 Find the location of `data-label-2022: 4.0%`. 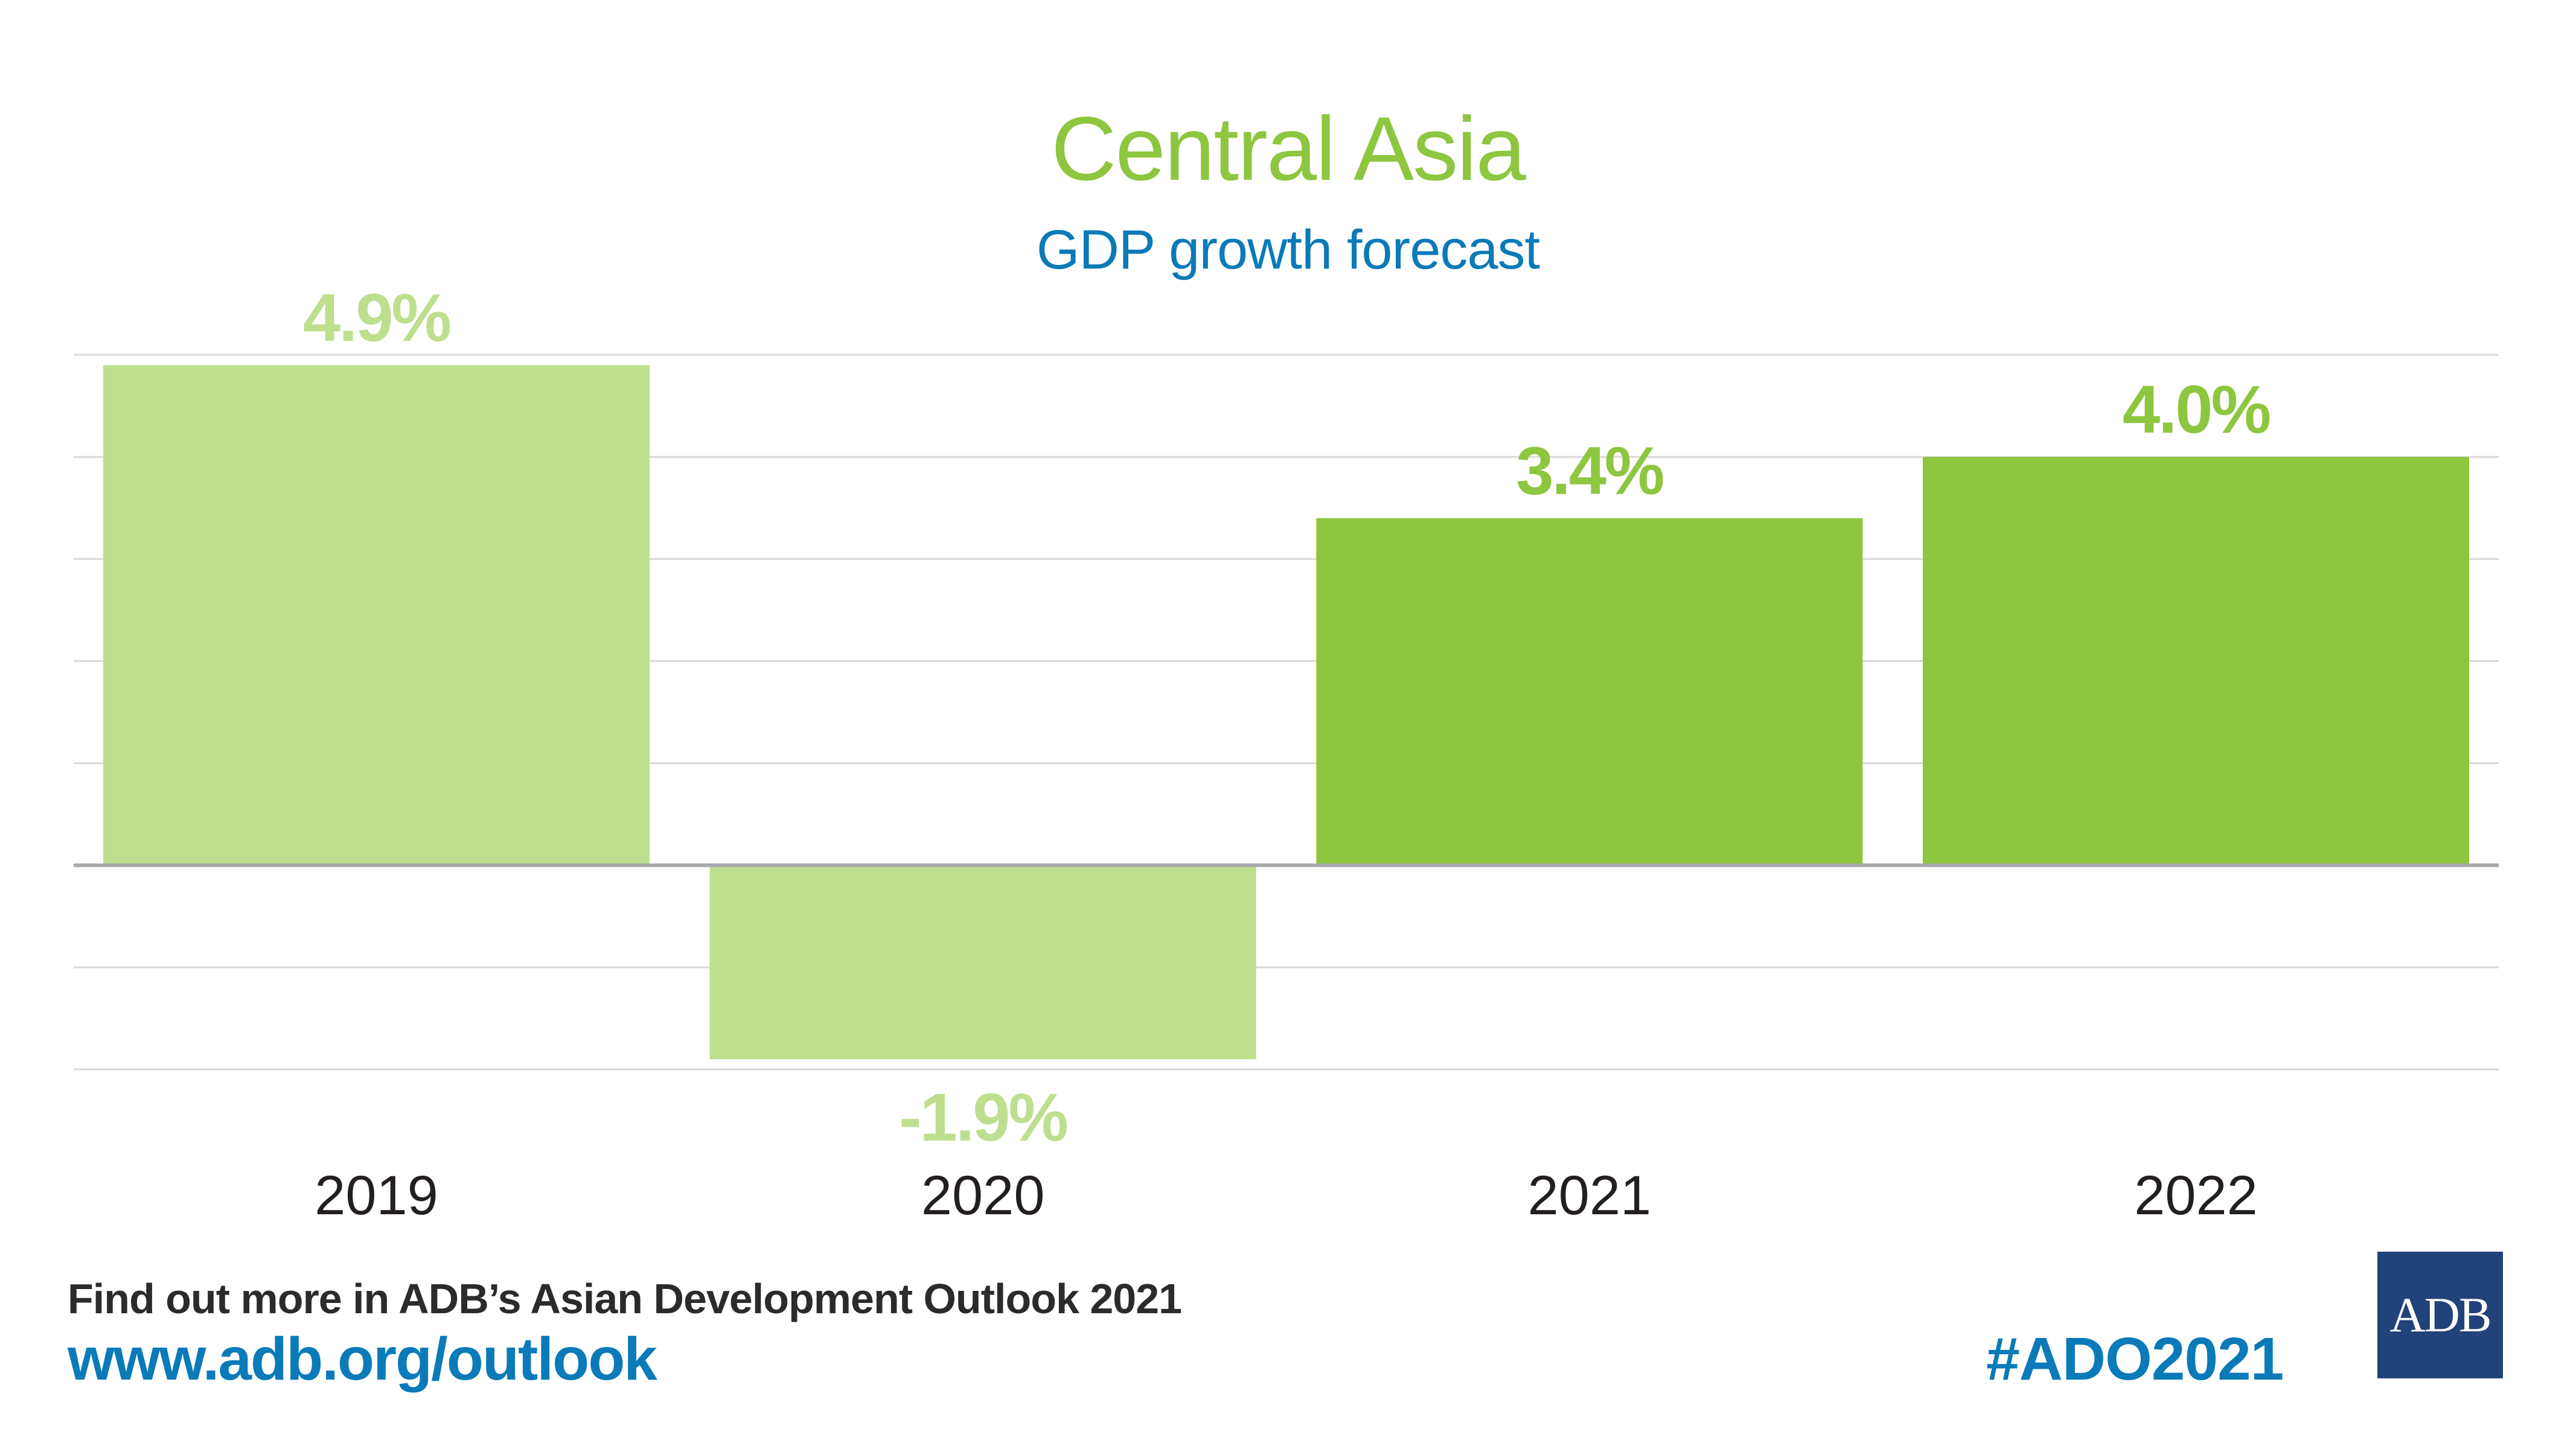

data-label-2022: 4.0% is located at coordinates (2196, 410).